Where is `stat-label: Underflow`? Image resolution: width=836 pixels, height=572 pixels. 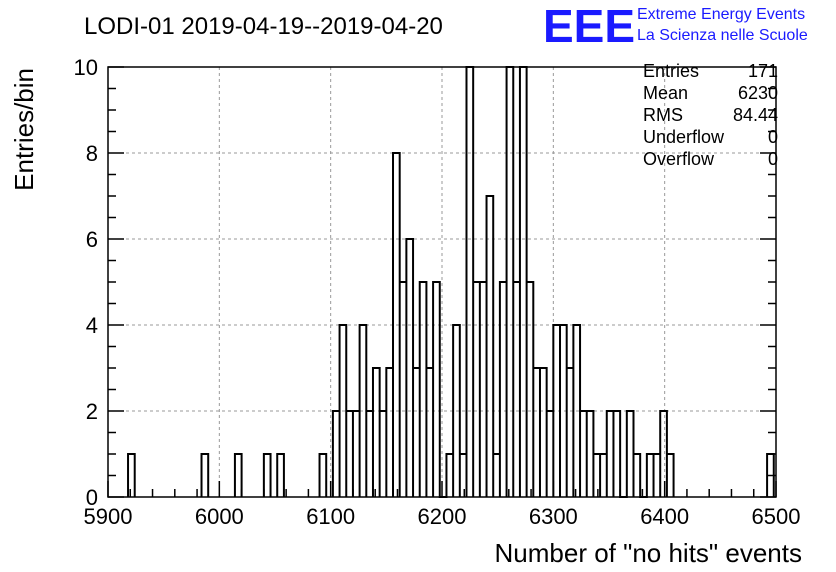 stat-label: Underflow is located at coordinates (684, 137).